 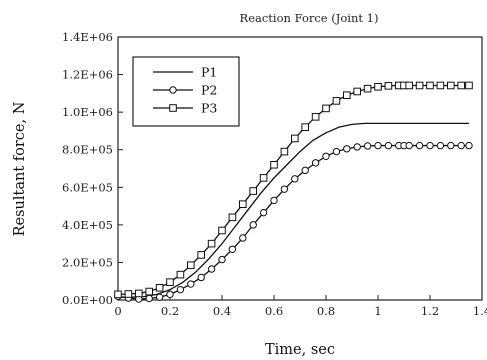 What do you see at coordinates (377, 311) in the screenshot?
I see `x-tick-label: 1` at bounding box center [377, 311].